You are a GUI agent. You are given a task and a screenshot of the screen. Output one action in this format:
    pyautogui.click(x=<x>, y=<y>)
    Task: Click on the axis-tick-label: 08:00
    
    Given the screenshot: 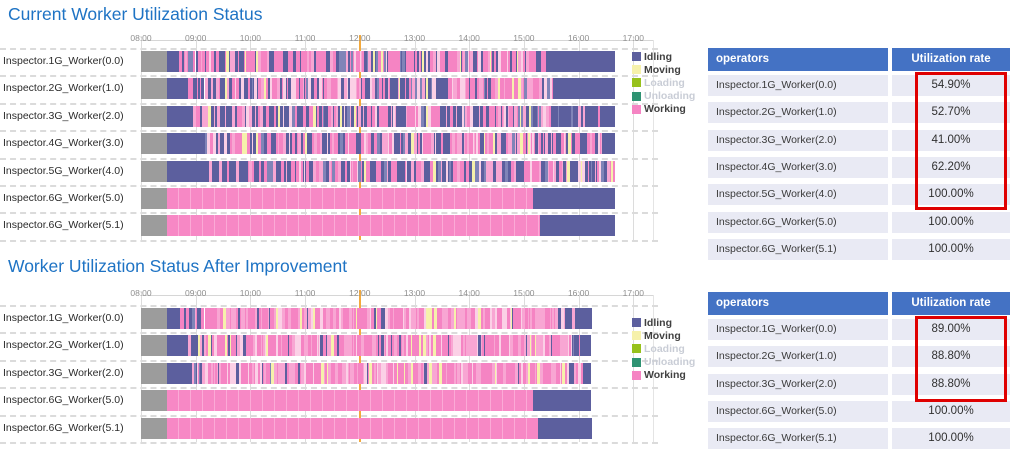 What is the action you would take?
    pyautogui.click(x=141, y=293)
    